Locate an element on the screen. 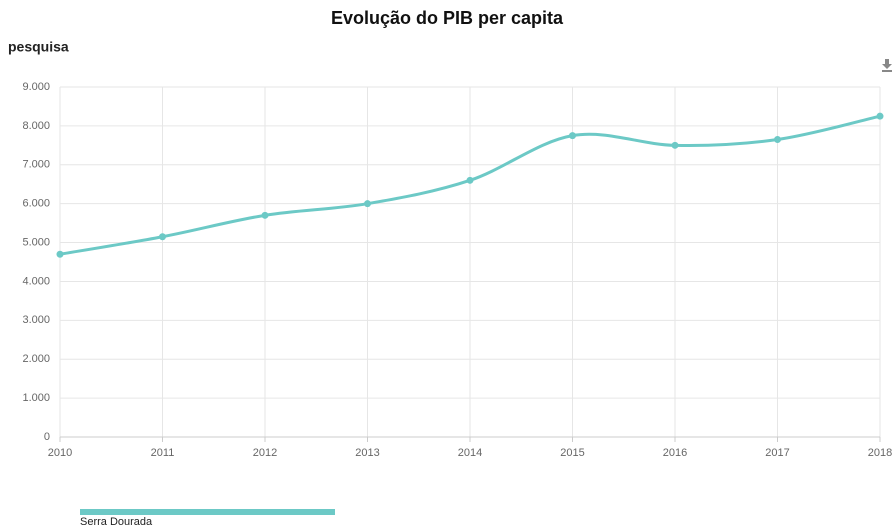  x-tick-label: 2011 is located at coordinates (163, 453).